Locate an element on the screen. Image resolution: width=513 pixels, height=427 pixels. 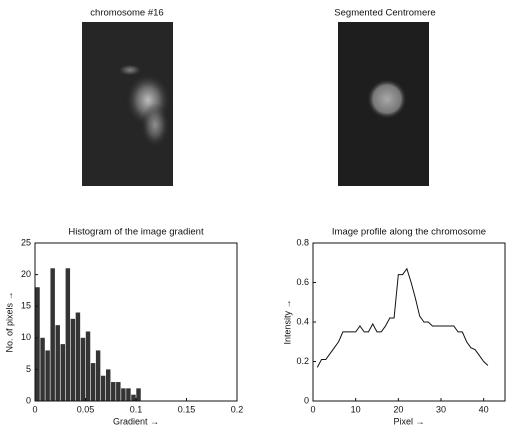
x-tick-label: 0.1 is located at coordinates (136, 409).